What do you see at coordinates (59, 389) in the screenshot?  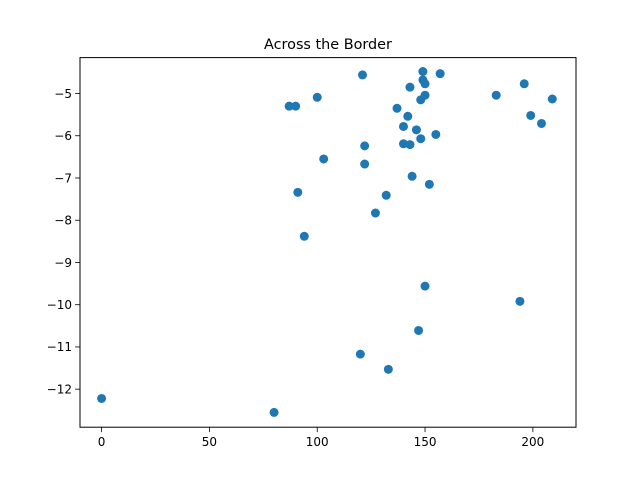 I see `y-tick-label: −12` at bounding box center [59, 389].